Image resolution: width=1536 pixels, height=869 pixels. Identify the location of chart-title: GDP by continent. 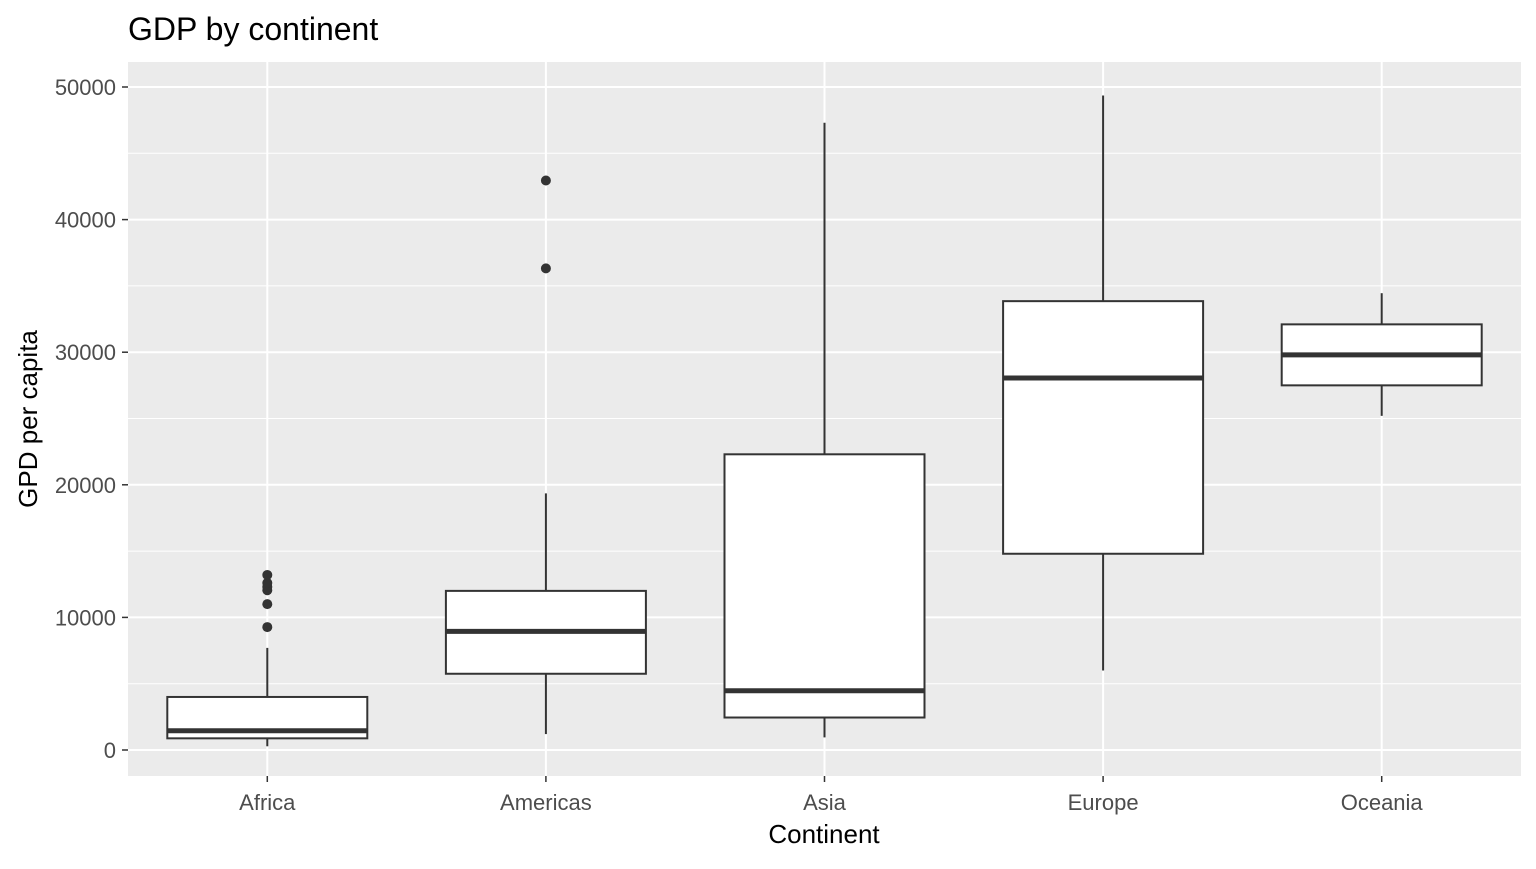
(253, 29).